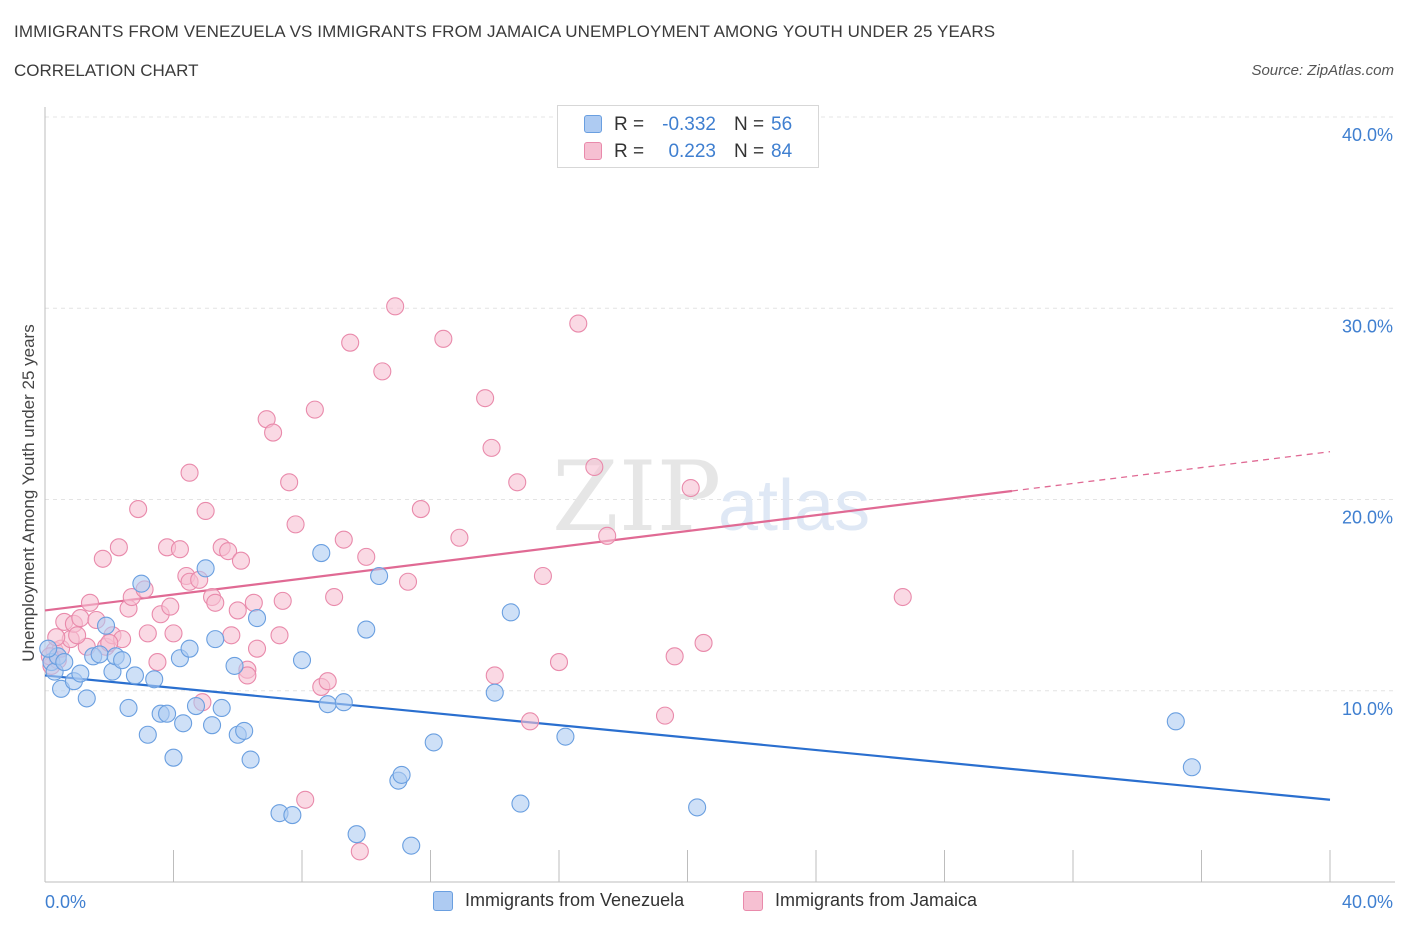 The image size is (1406, 930). Describe the element at coordinates (687, 737) in the screenshot. I see `trend-line-venezuela` at that location.